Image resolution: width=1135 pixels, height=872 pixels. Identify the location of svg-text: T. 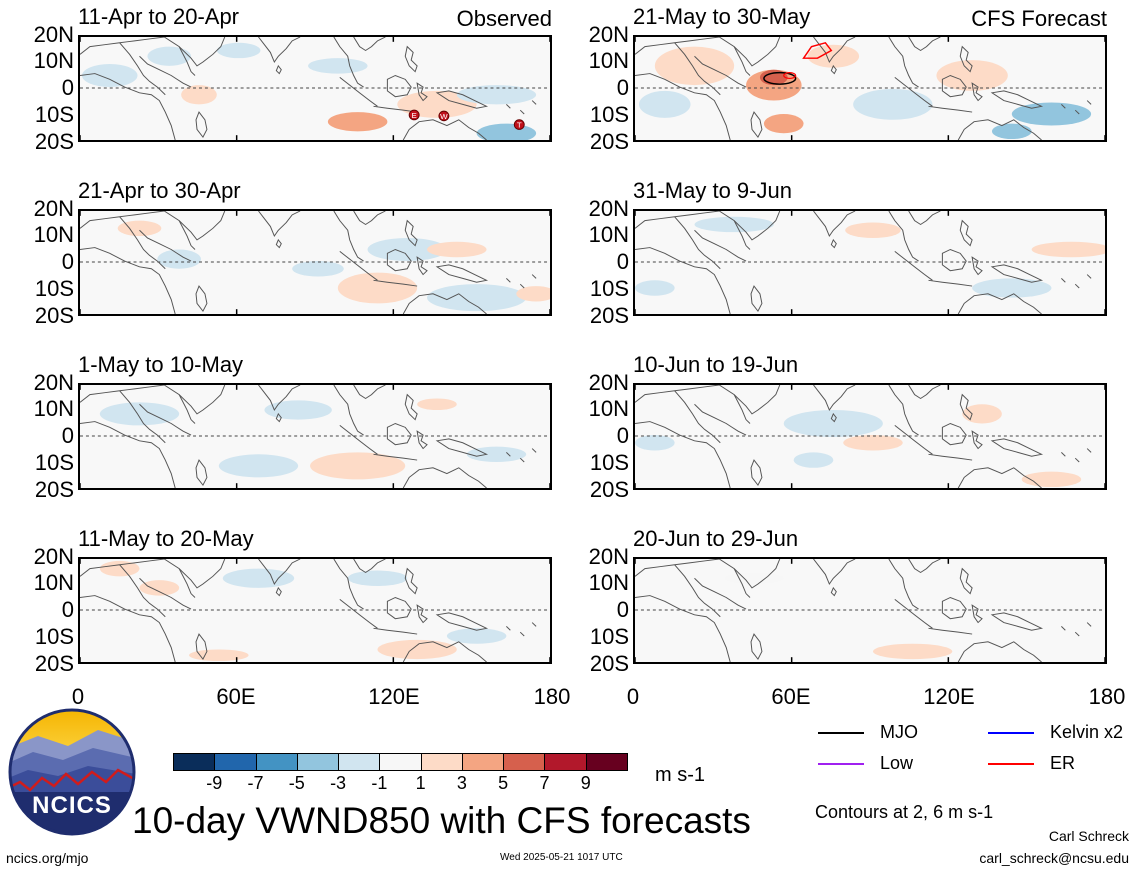
(519, 125).